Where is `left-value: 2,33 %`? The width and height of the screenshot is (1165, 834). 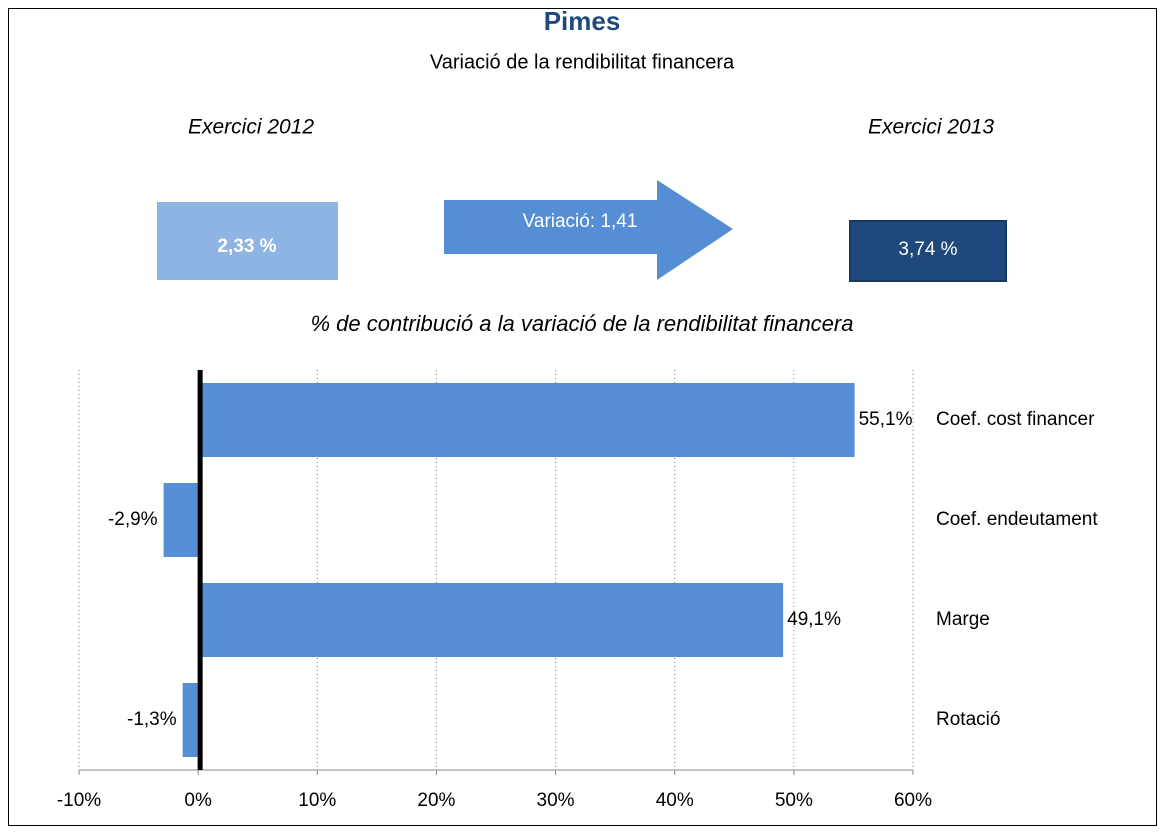
left-value: 2,33 % is located at coordinates (246, 246).